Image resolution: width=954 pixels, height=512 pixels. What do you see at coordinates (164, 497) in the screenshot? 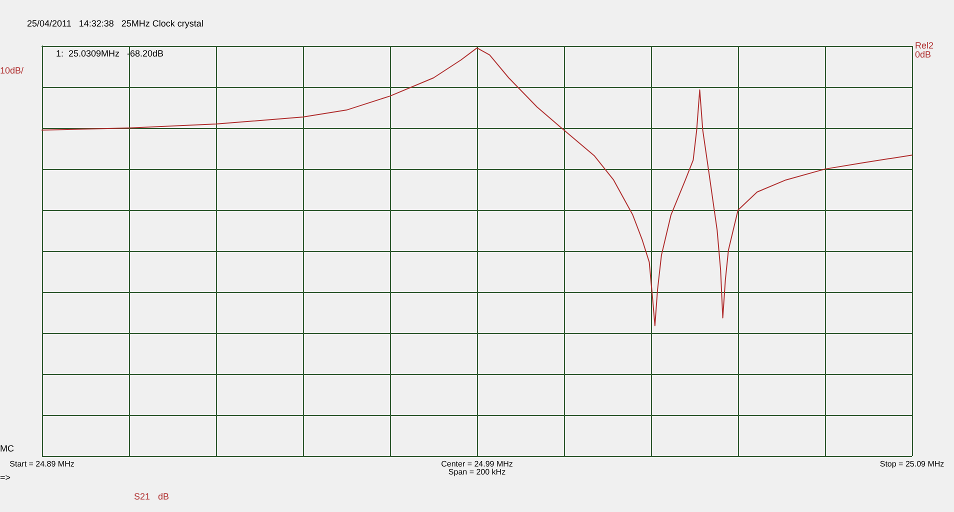
I see `text: dB` at bounding box center [164, 497].